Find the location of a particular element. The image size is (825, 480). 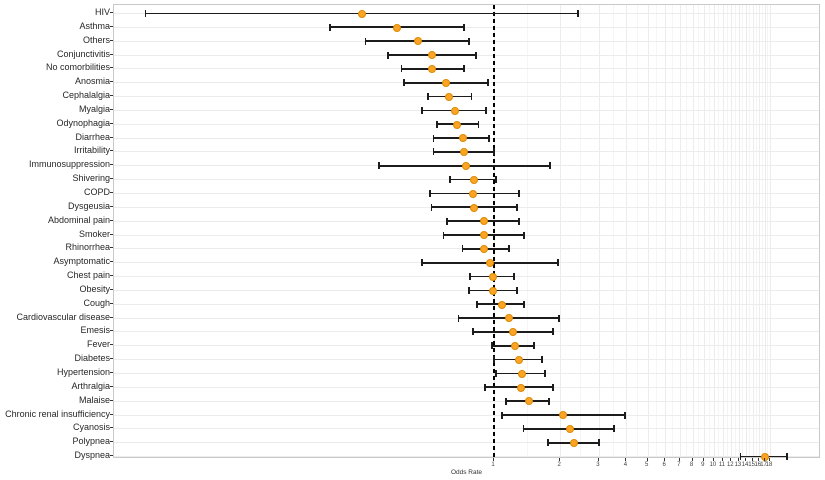

y-axis-label: Obesity is located at coordinates (94, 288).